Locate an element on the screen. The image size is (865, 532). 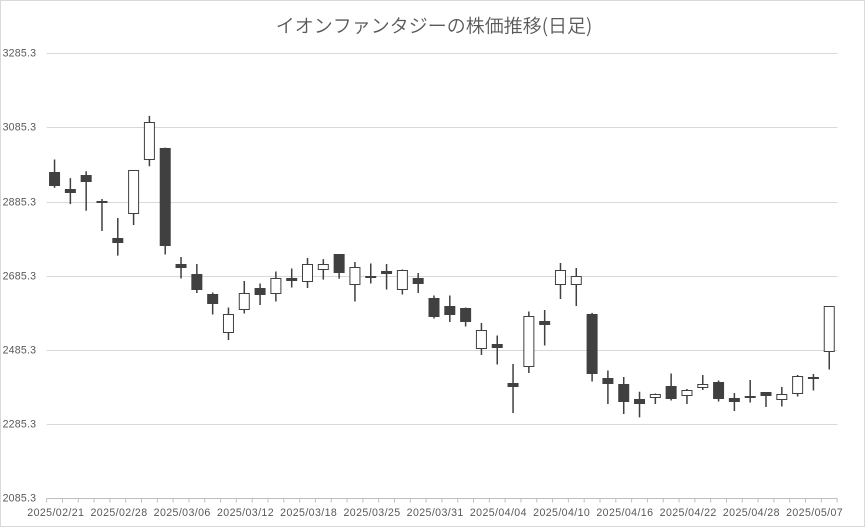
svg-text: 2025/04/22 is located at coordinates (688, 513).